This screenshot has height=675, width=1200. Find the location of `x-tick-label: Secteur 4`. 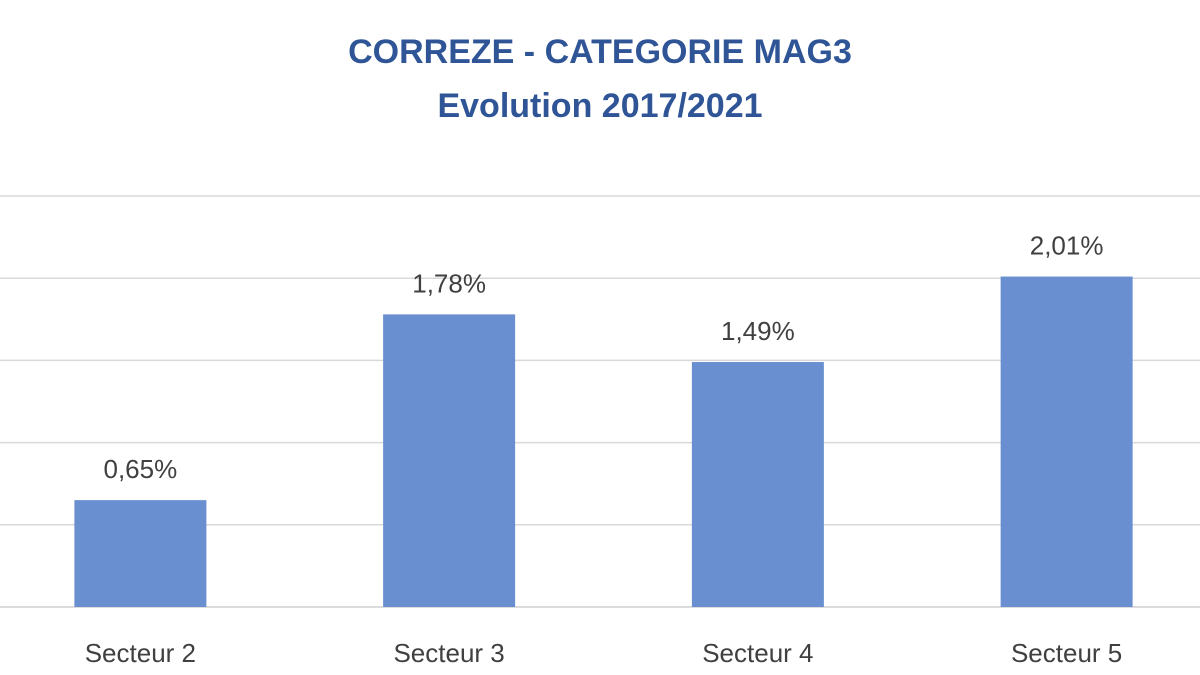

x-tick-label: Secteur 4 is located at coordinates (757, 653).